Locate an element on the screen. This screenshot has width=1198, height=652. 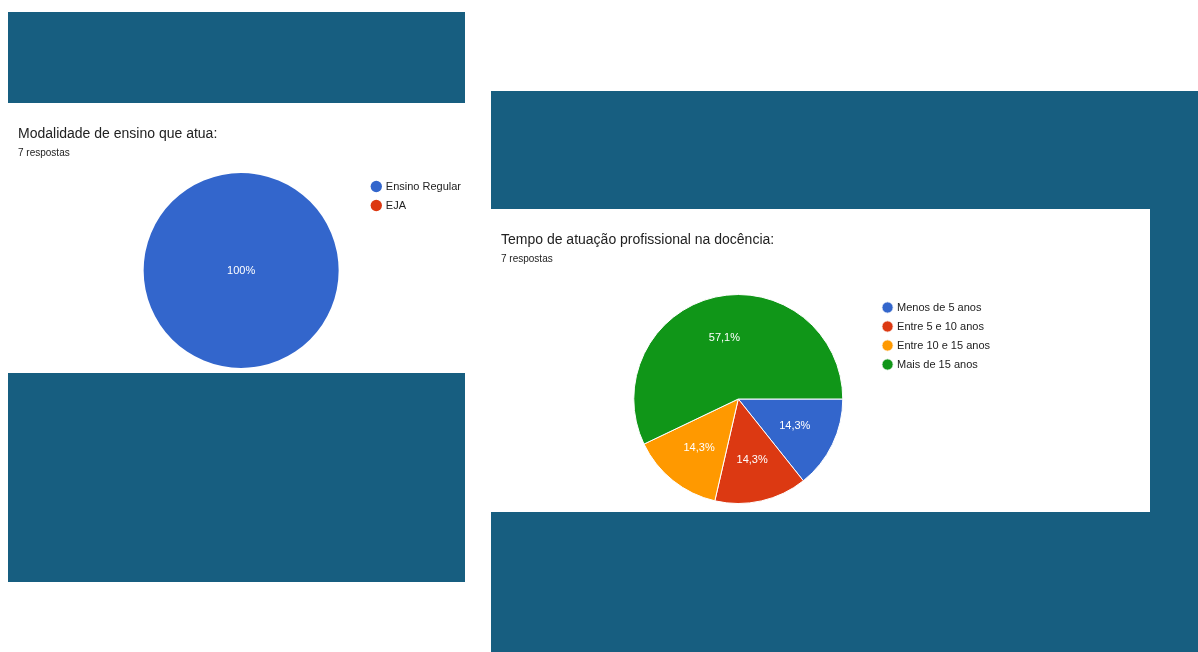
legend-label: Menos de 5 anos is located at coordinates (939, 306).